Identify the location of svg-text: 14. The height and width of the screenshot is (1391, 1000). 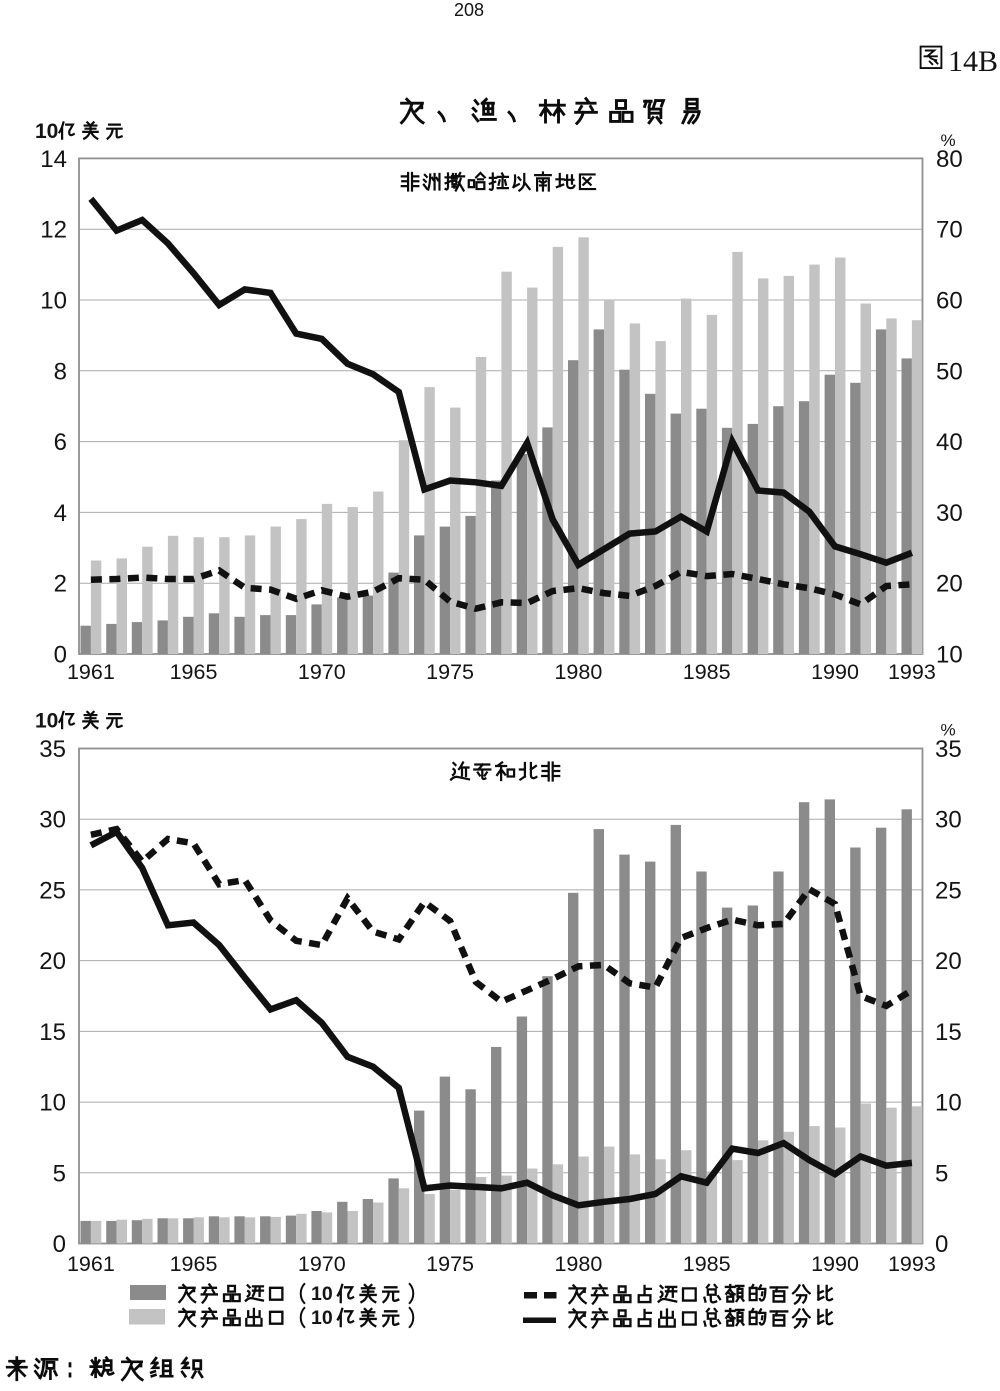
(53, 159).